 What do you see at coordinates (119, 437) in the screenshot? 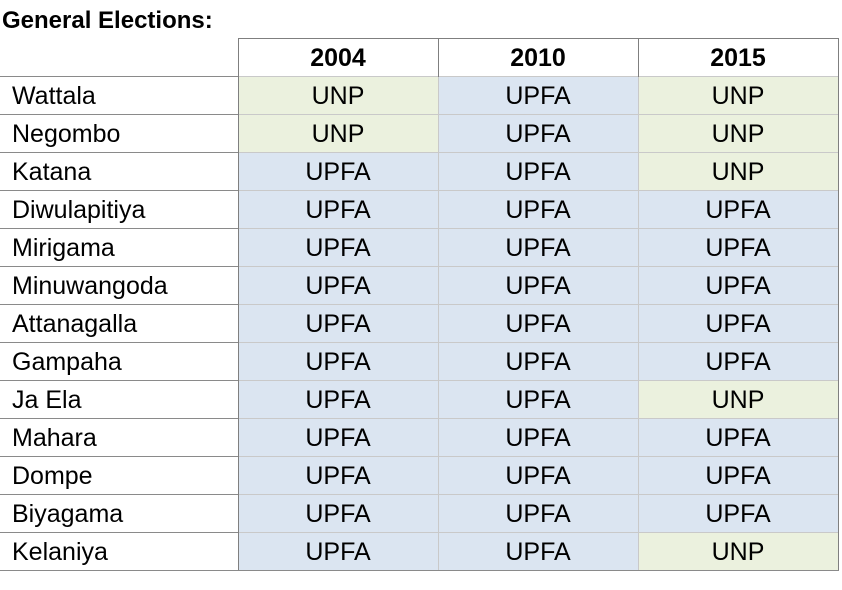
I see `electorate-name: Mahara` at bounding box center [119, 437].